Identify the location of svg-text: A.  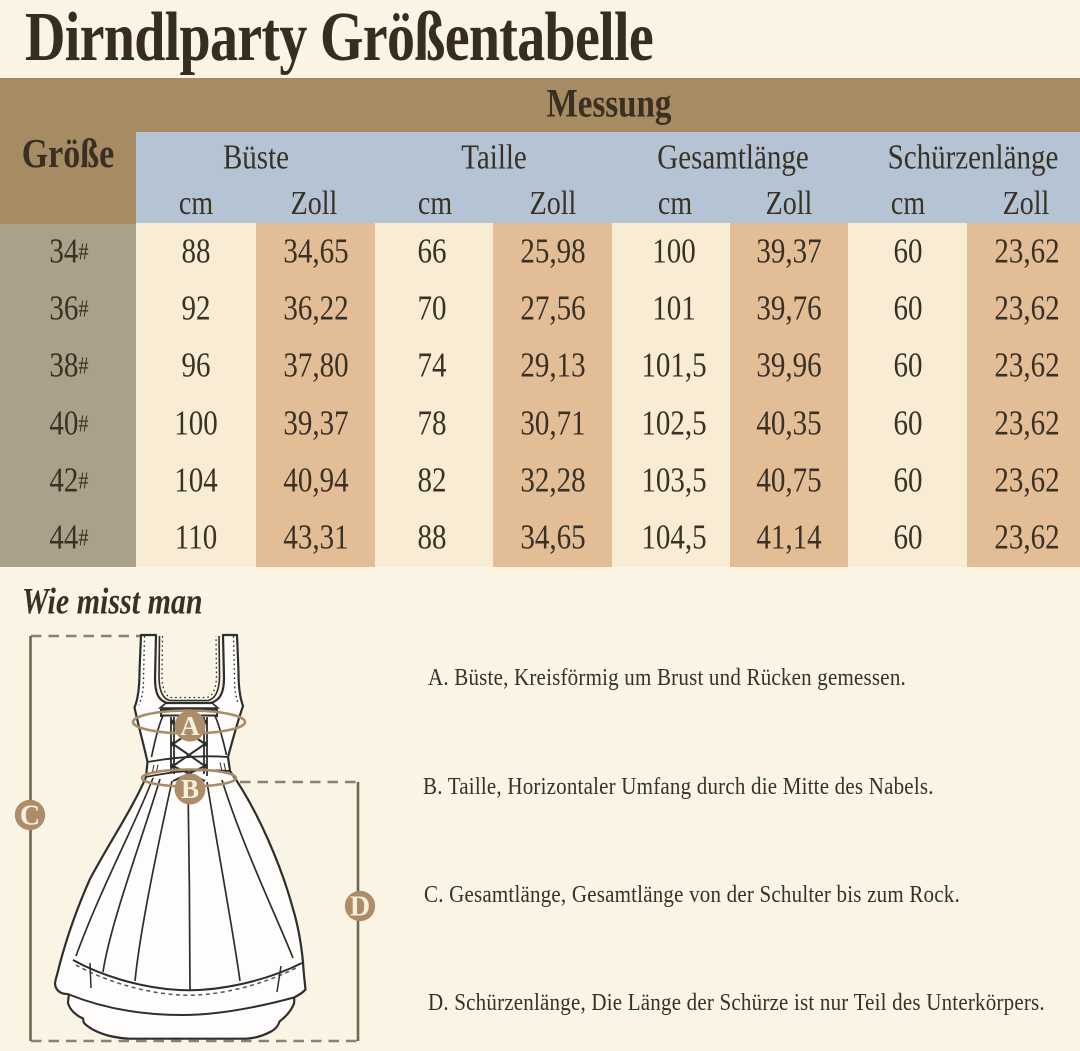
(190, 726).